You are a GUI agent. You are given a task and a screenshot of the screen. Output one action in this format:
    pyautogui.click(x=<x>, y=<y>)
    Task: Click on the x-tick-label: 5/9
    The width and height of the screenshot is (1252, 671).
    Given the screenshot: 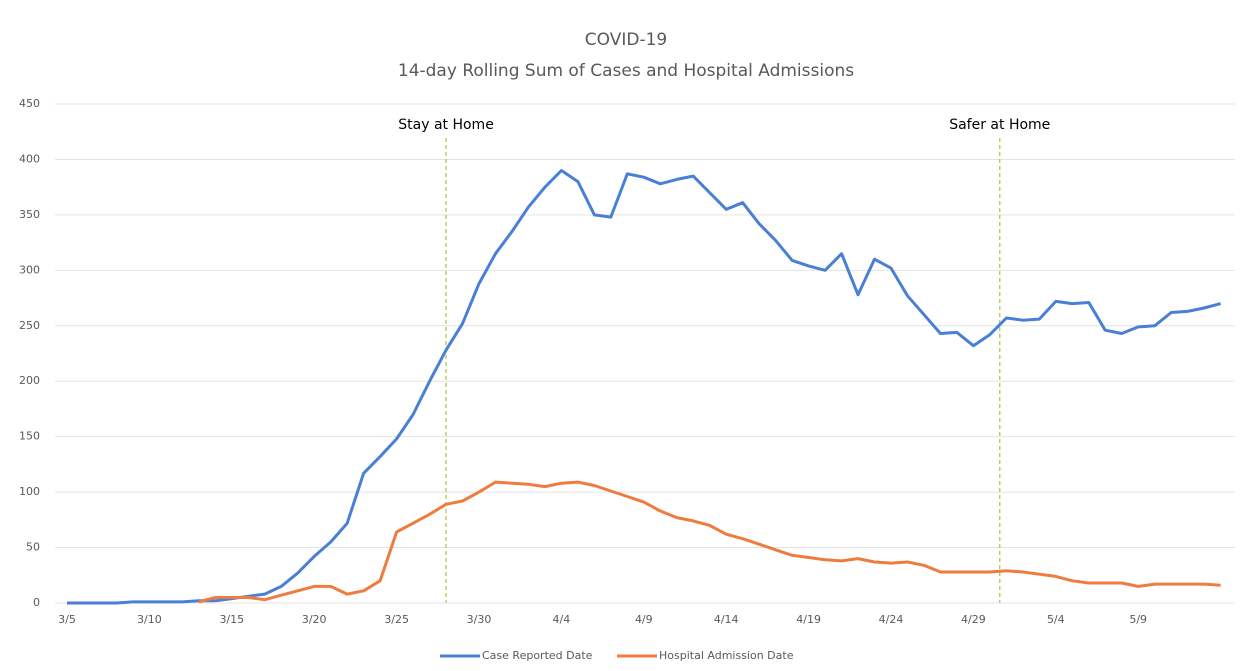 What is the action you would take?
    pyautogui.click(x=1138, y=619)
    